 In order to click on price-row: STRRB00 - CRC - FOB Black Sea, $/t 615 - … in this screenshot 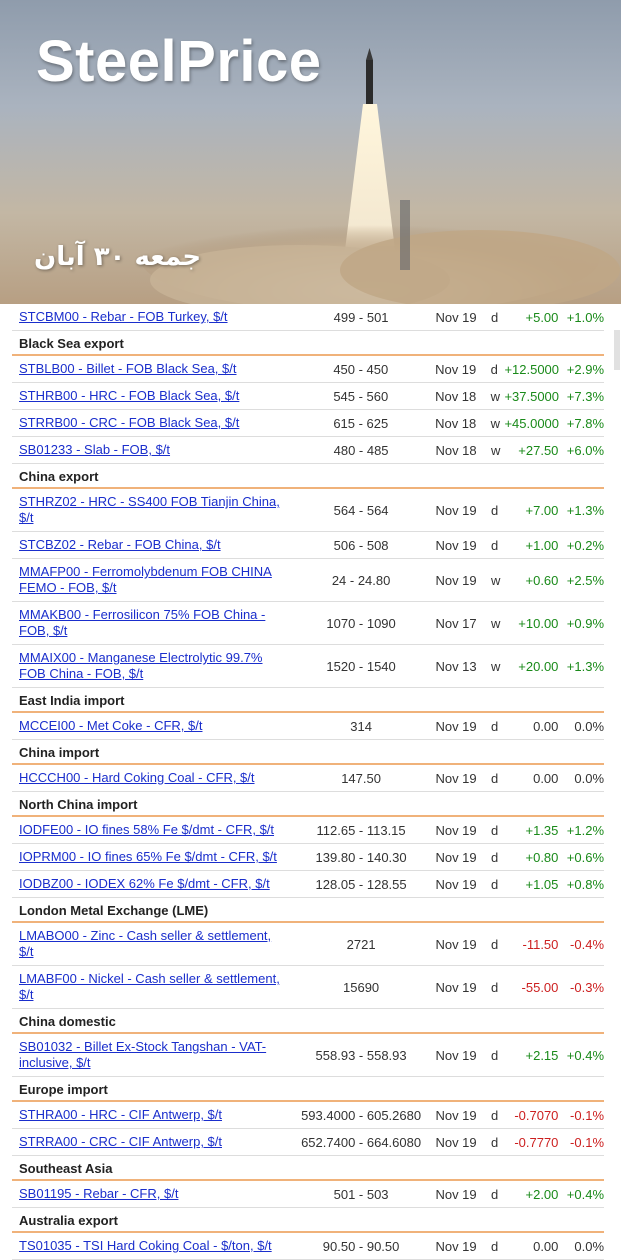, I will do `click(308, 423)`.